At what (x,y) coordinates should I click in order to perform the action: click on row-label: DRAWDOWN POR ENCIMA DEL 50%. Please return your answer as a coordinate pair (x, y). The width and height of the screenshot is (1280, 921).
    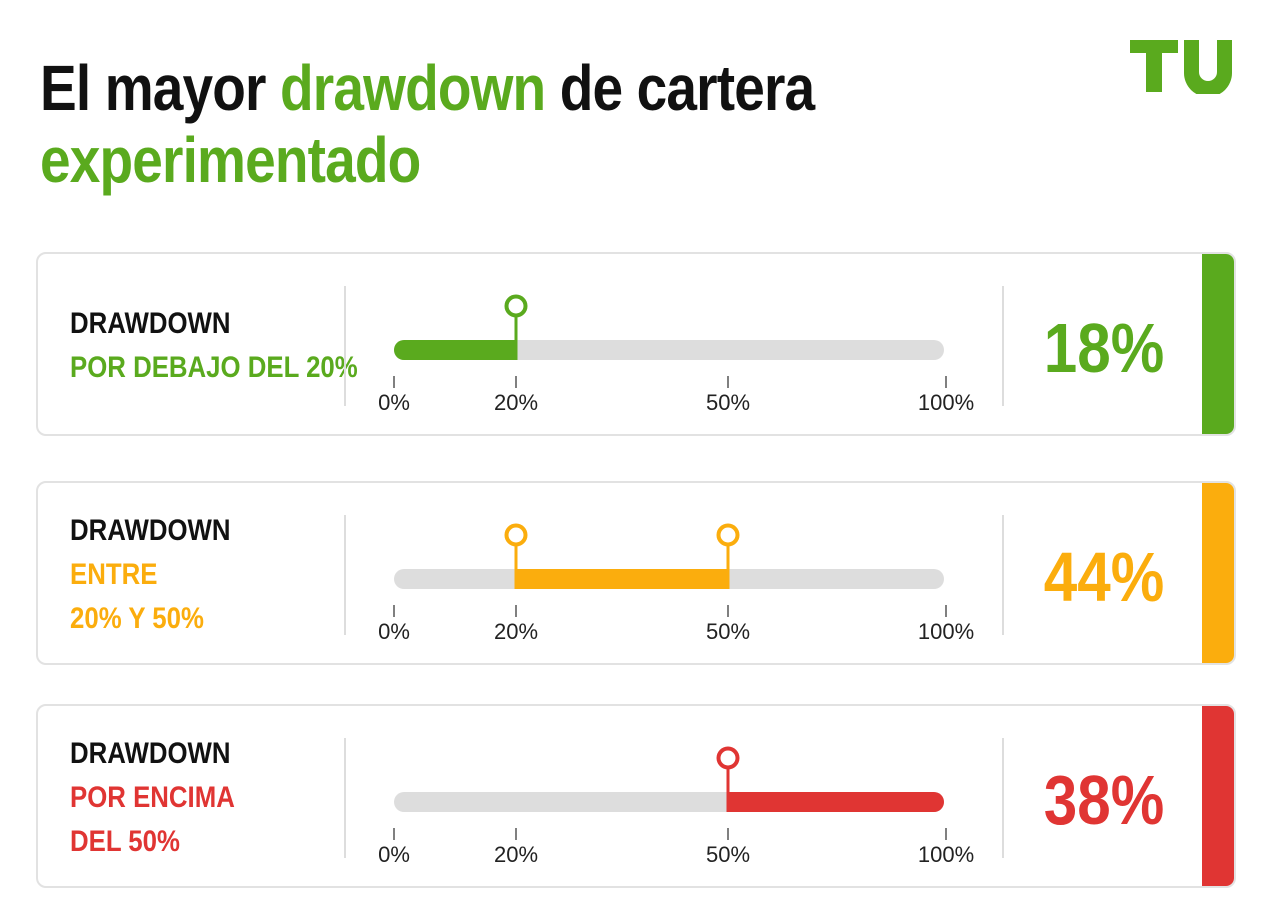
    Looking at the image, I should click on (152, 798).